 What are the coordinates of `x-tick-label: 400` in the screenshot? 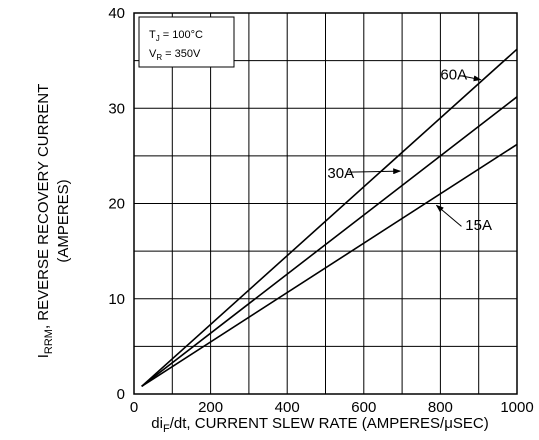 It's located at (287, 407).